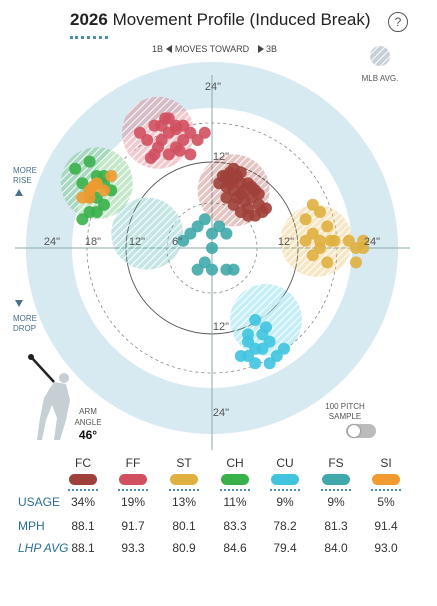 Image resolution: width=437 pixels, height=606 pixels. I want to click on help-icon: ?, so click(398, 22).